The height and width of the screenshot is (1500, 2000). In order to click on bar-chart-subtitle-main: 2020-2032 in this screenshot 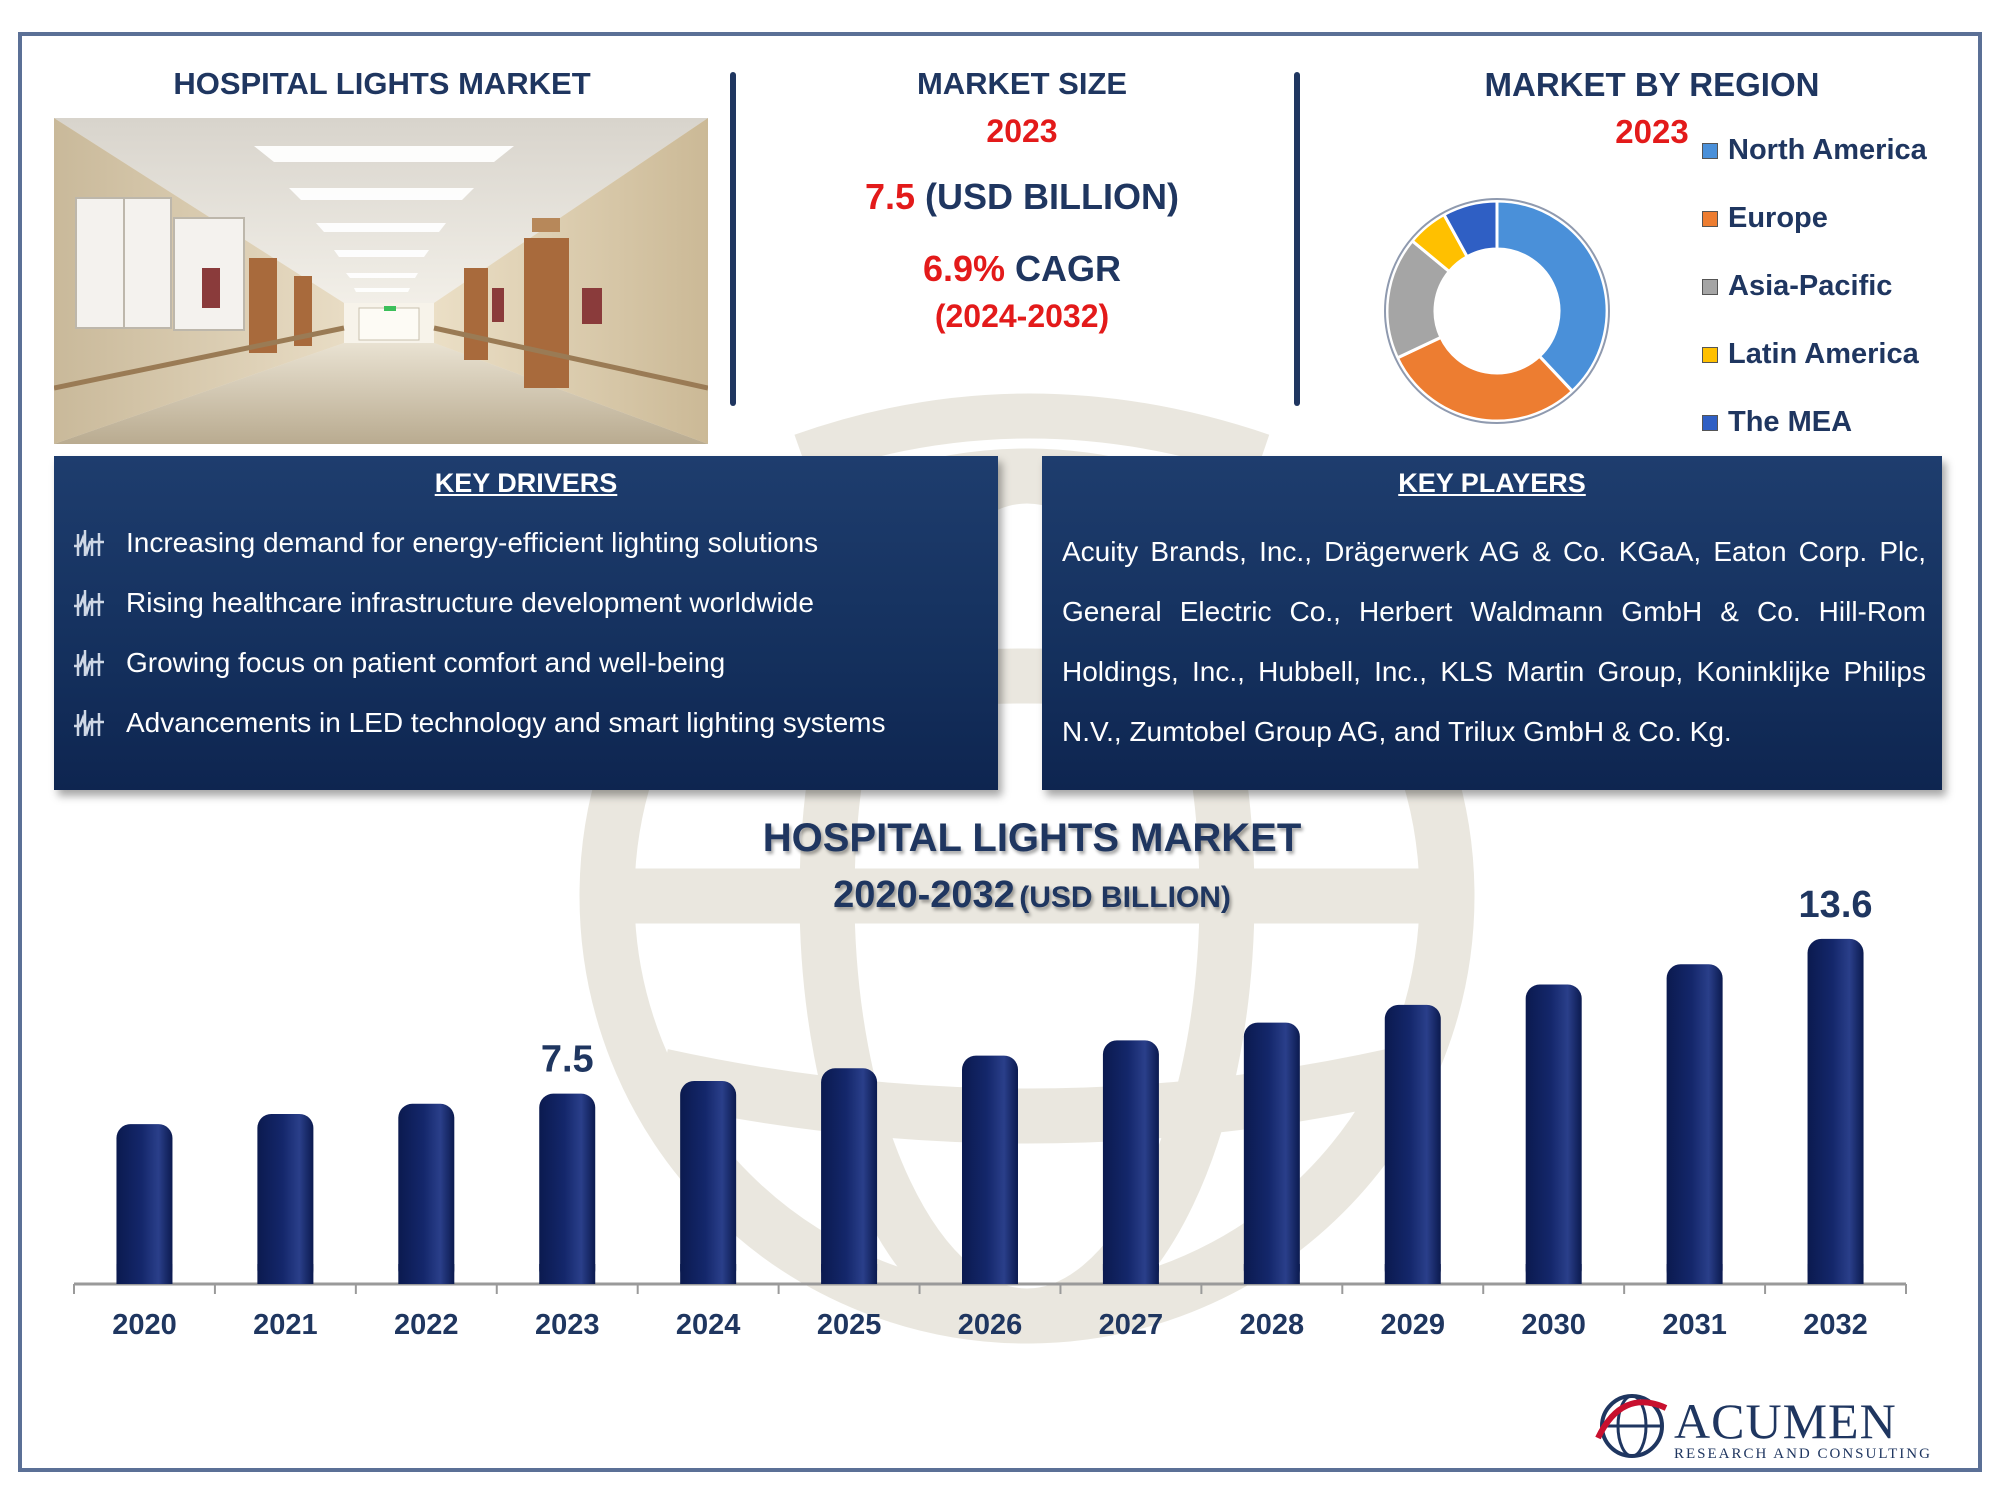, I will do `click(924, 895)`.